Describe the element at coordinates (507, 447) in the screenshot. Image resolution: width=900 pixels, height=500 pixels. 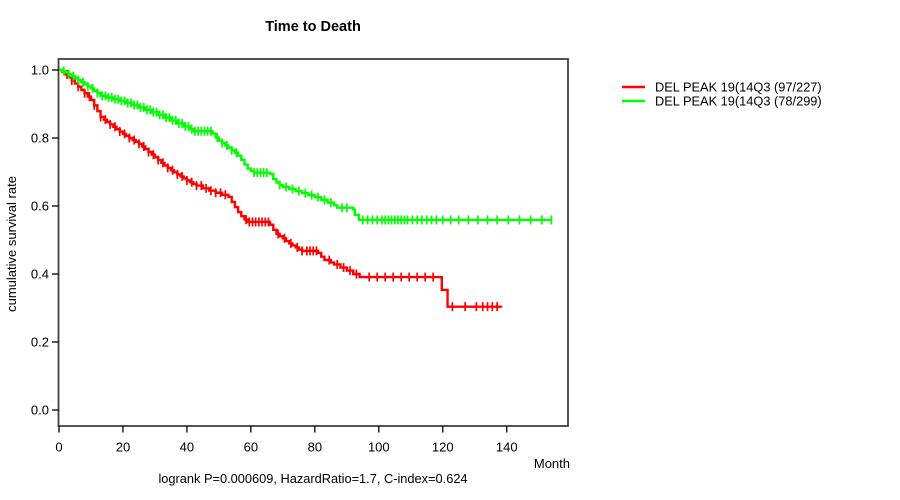
I see `x-tick-label: 140` at that location.